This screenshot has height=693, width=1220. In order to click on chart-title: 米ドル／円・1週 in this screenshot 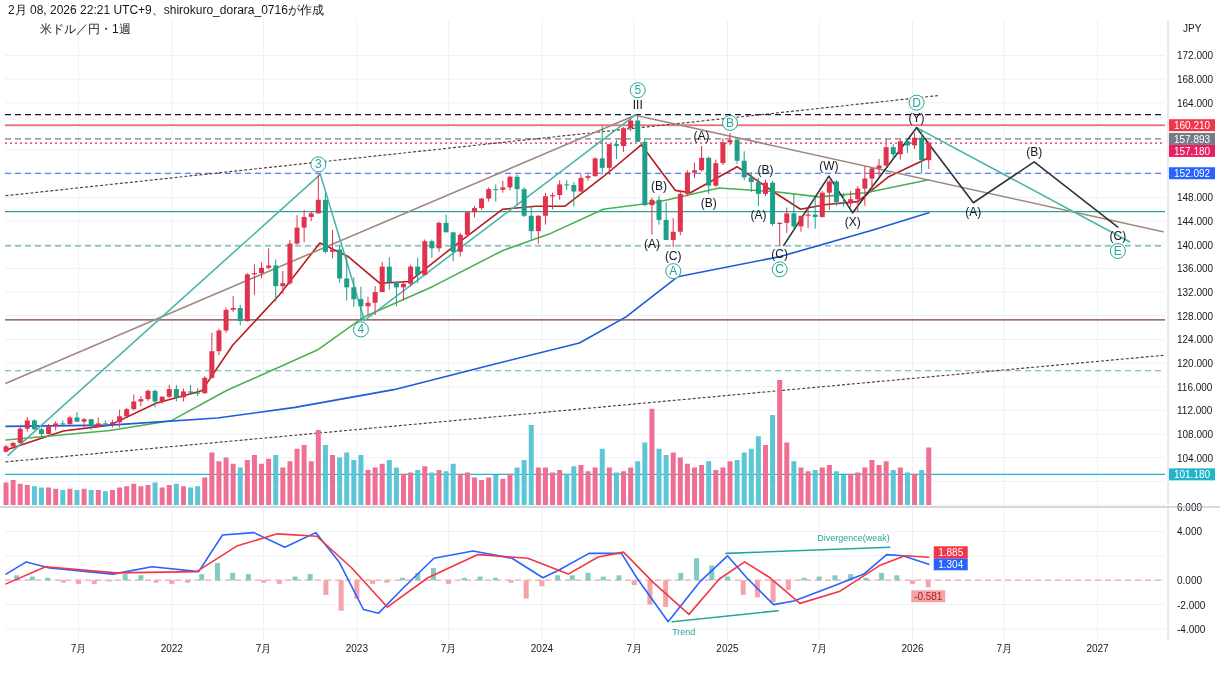, I will do `click(85, 29)`.